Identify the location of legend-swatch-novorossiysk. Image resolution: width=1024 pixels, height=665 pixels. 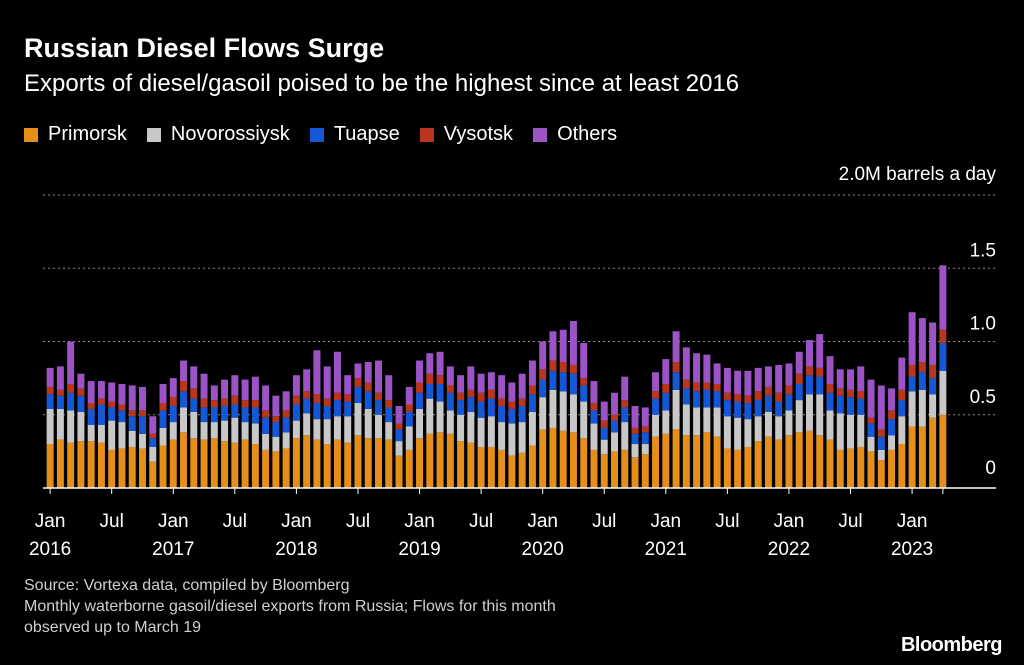
(153, 134).